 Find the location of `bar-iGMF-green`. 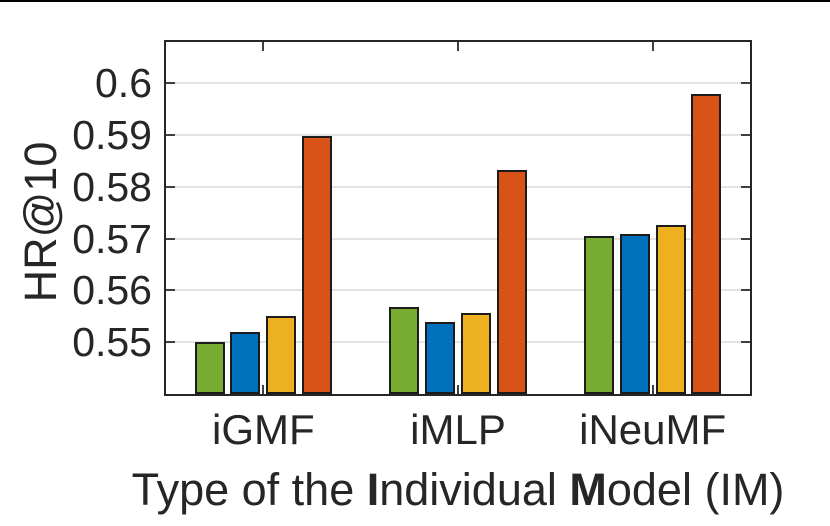

bar-iGMF-green is located at coordinates (209, 367).